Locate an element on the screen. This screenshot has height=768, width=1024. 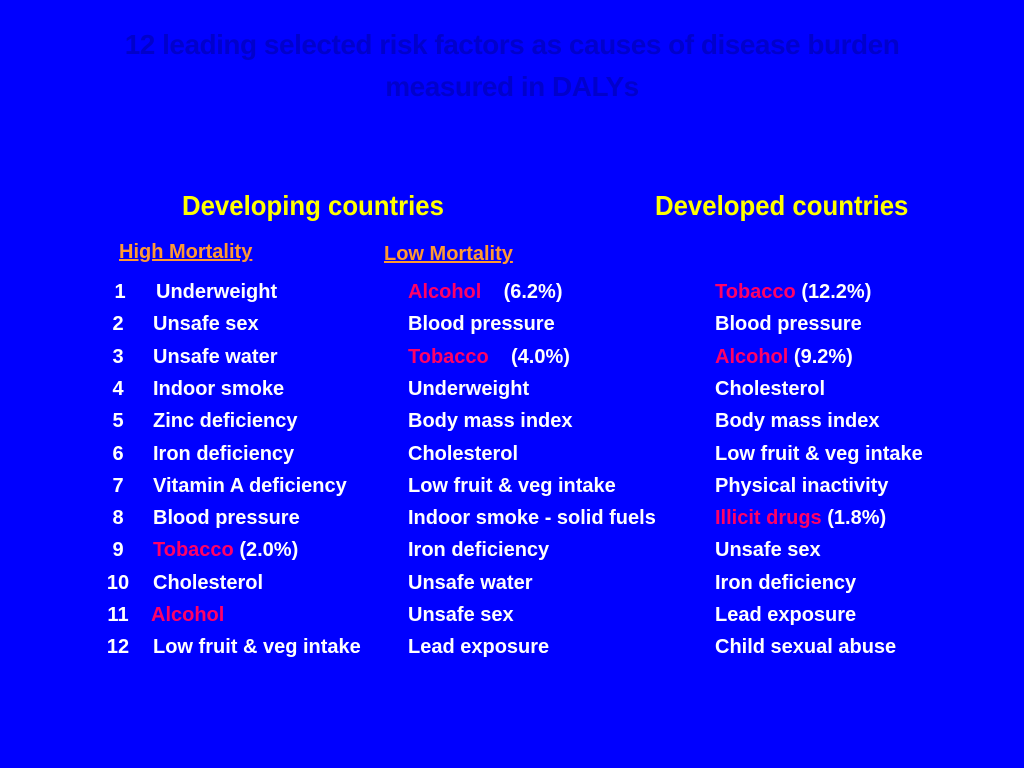
risk-factor-name: Child sexual abuse is located at coordinates (806, 647).